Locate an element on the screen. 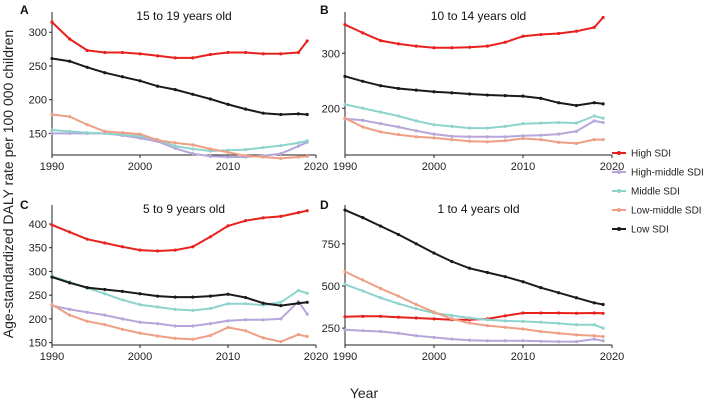 This screenshot has width=708, height=404. panel-title: 5 to 9 years old is located at coordinates (184, 209).